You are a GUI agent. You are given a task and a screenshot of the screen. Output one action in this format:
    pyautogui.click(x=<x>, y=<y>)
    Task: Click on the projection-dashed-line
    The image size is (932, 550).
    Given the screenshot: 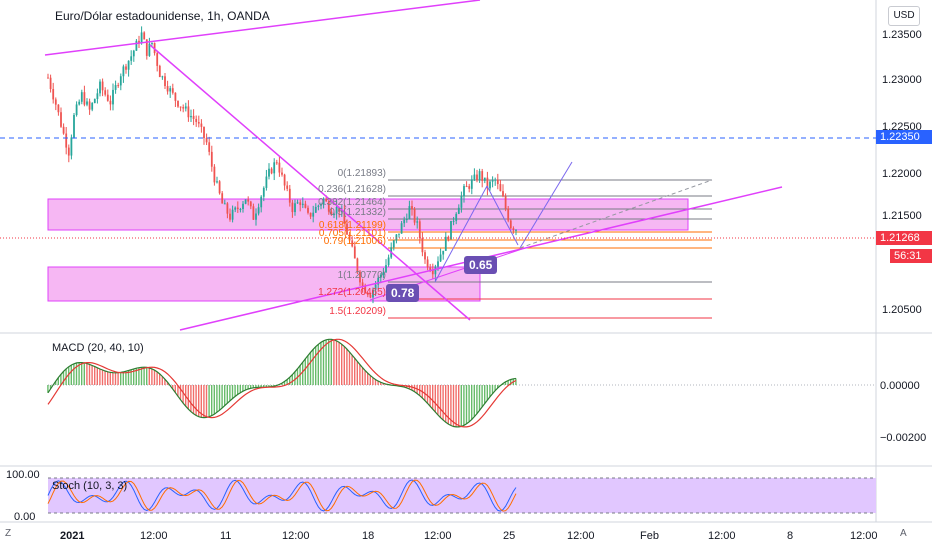 What is the action you would take?
    pyautogui.click(x=616, y=214)
    